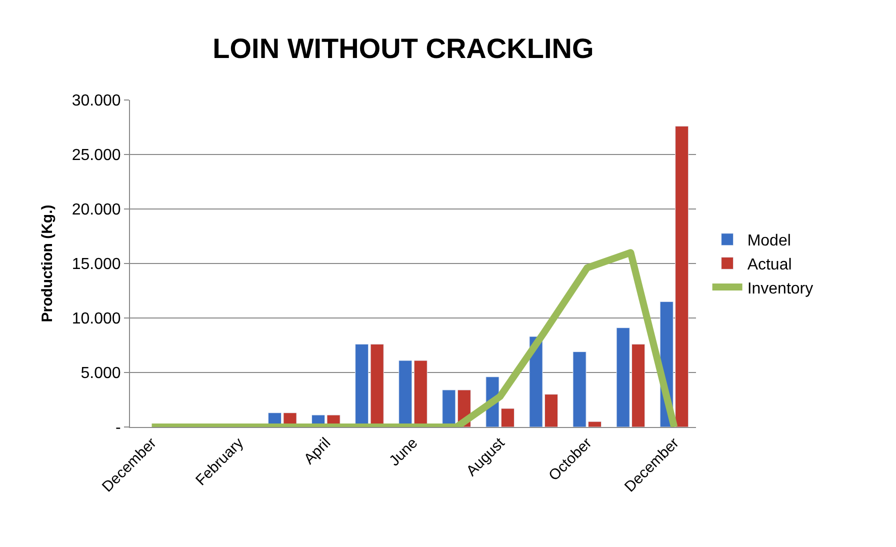 The image size is (896, 547). I want to click on x-tick-label: June, so click(404, 452).